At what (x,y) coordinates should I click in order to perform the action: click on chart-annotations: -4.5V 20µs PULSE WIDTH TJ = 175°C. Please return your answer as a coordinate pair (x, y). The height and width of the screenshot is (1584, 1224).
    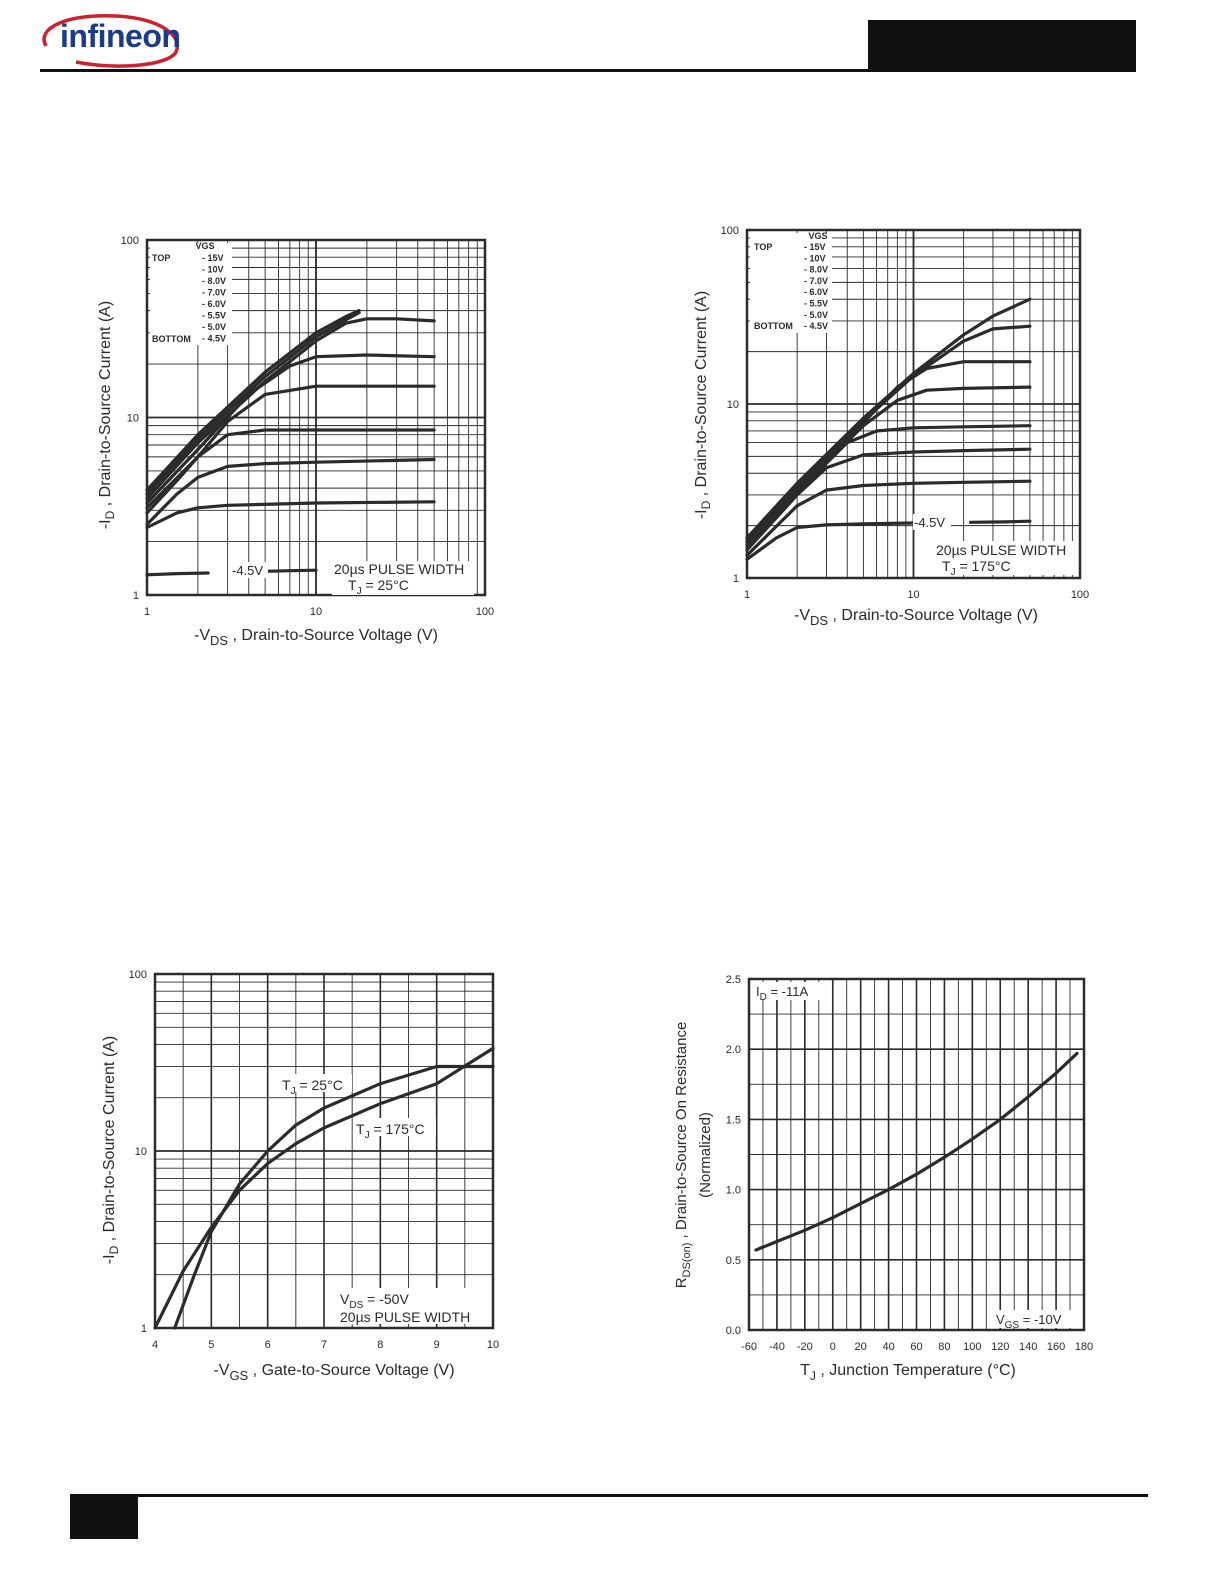
    Looking at the image, I should click on (994, 546).